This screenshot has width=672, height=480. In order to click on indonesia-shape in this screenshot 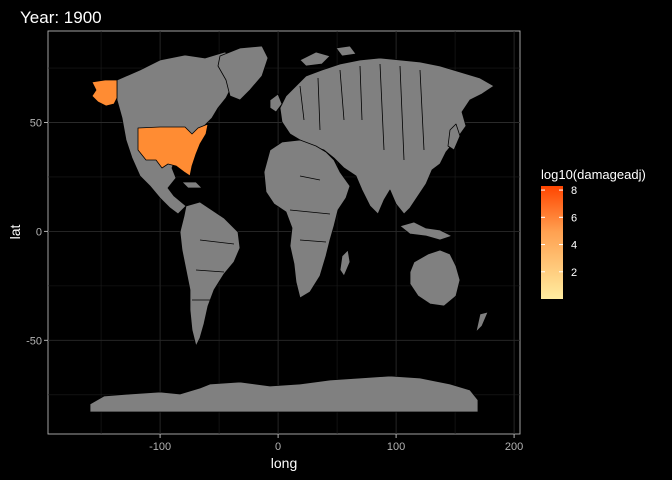, I will do `click(426, 231)`.